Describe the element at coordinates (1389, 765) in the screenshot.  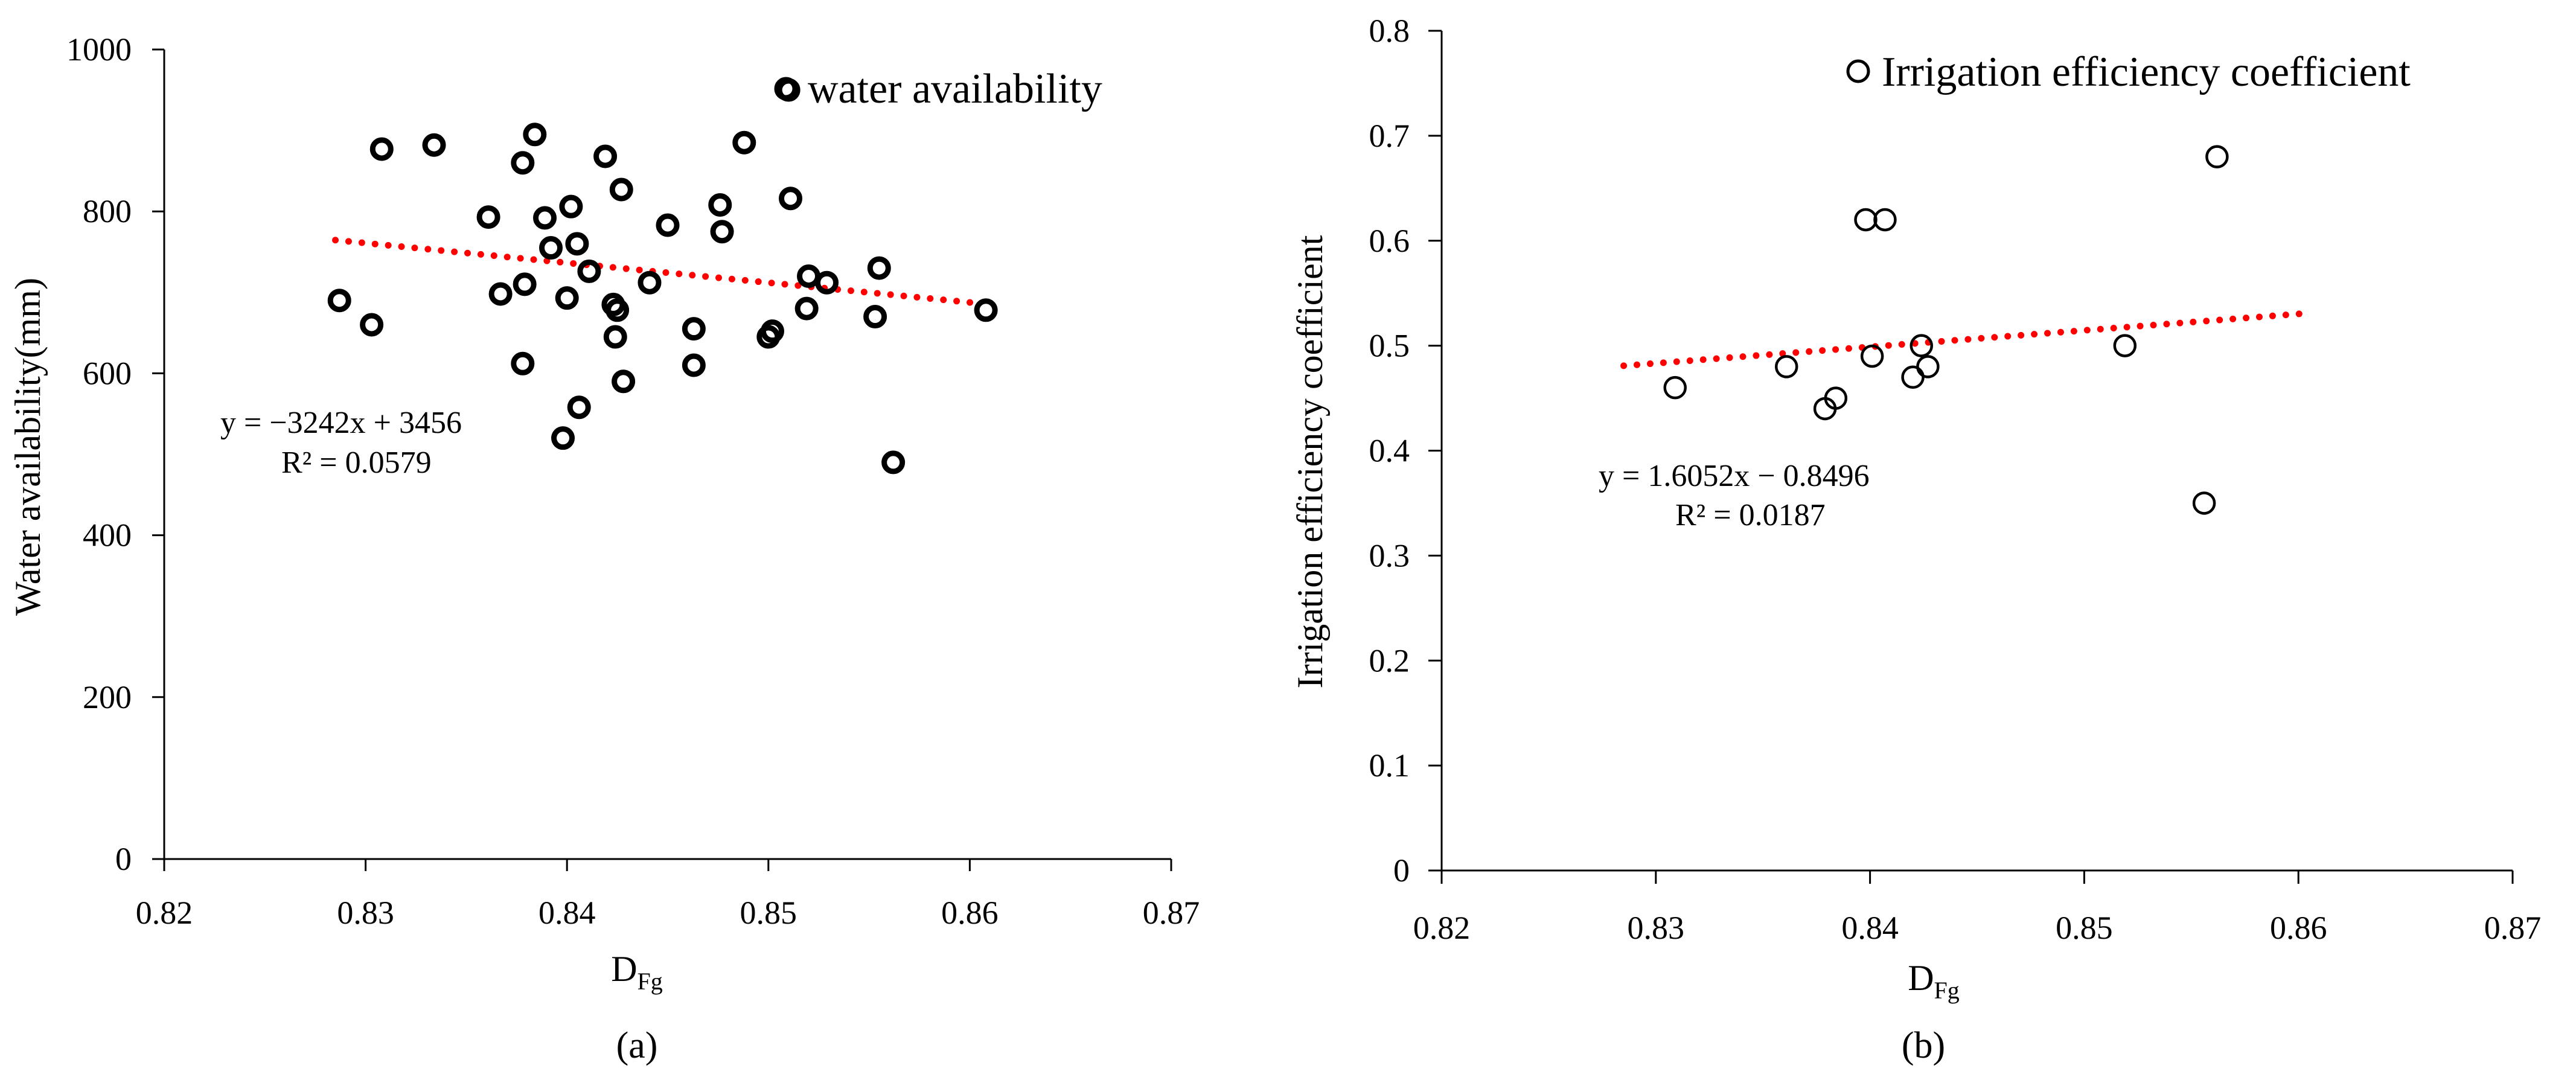
I see `chart-b-y-tick-label: 0.1` at that location.